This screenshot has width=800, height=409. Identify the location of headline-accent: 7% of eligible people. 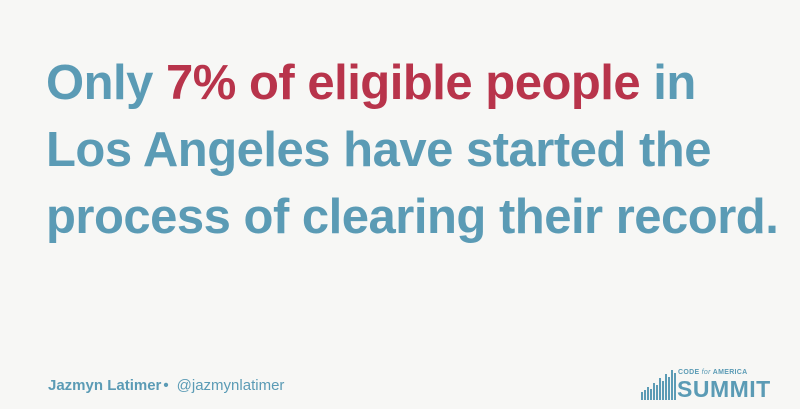
(403, 83).